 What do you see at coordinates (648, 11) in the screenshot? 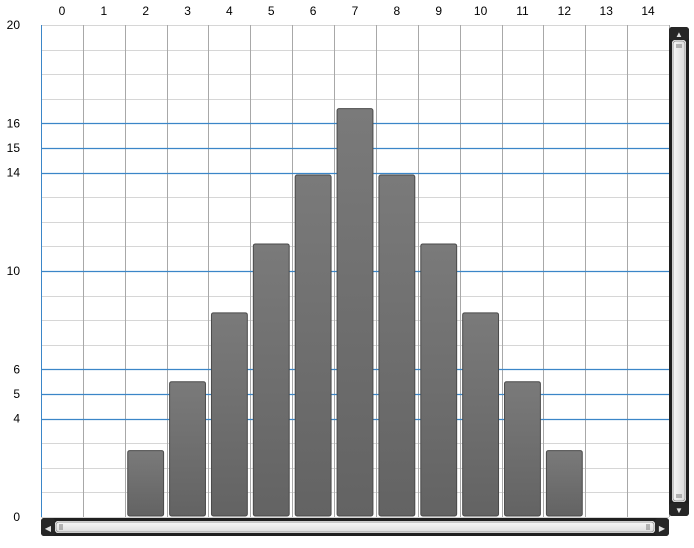
I see `x-tick-label: 14` at bounding box center [648, 11].